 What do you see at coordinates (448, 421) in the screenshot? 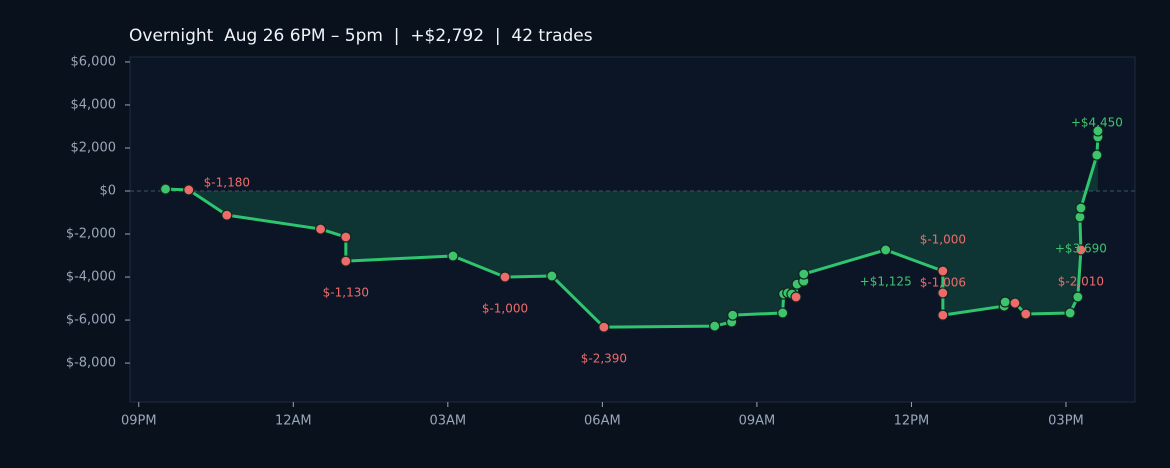
I see `x-tick-label: 03AM` at bounding box center [448, 421].